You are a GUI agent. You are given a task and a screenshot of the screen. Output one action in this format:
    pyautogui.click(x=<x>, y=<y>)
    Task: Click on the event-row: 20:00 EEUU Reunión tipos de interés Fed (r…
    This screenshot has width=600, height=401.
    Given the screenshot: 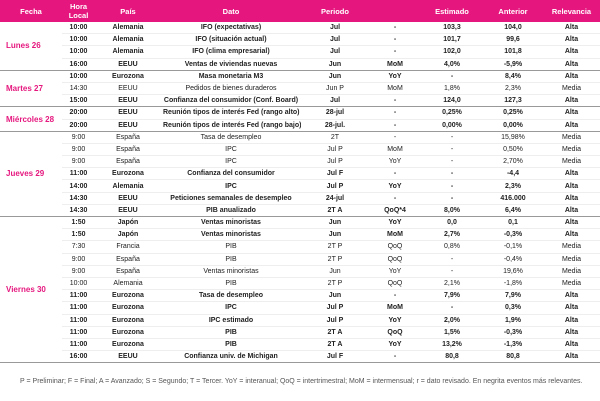 What is the action you would take?
    pyautogui.click(x=300, y=125)
    